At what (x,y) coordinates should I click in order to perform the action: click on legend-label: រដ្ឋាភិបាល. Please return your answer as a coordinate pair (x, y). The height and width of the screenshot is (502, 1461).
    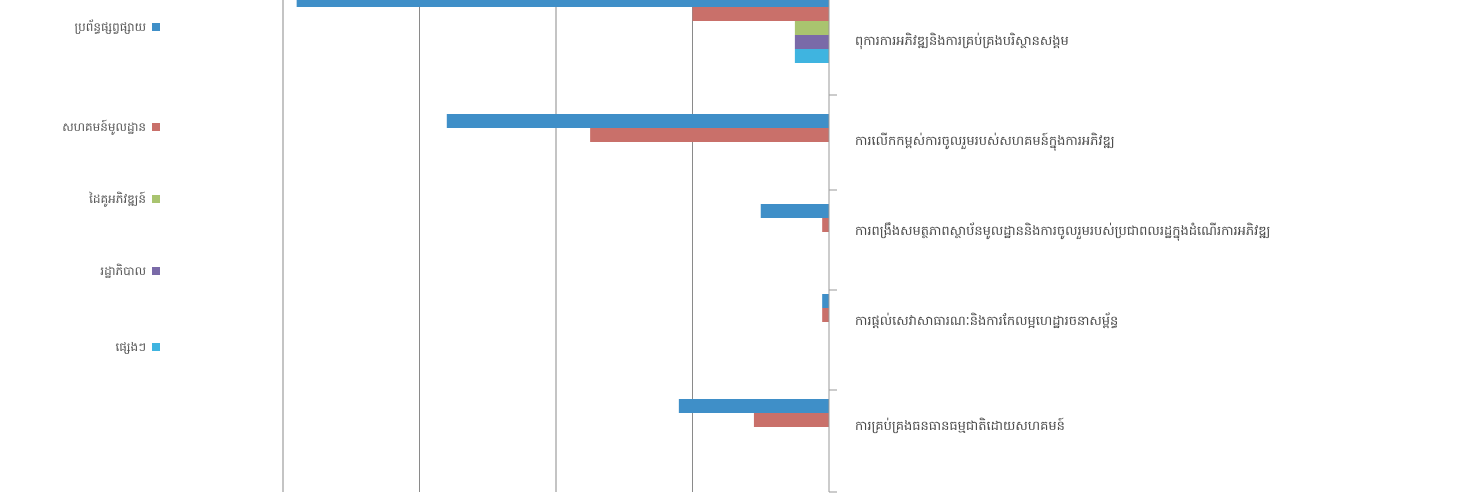
    Looking at the image, I should click on (123, 271).